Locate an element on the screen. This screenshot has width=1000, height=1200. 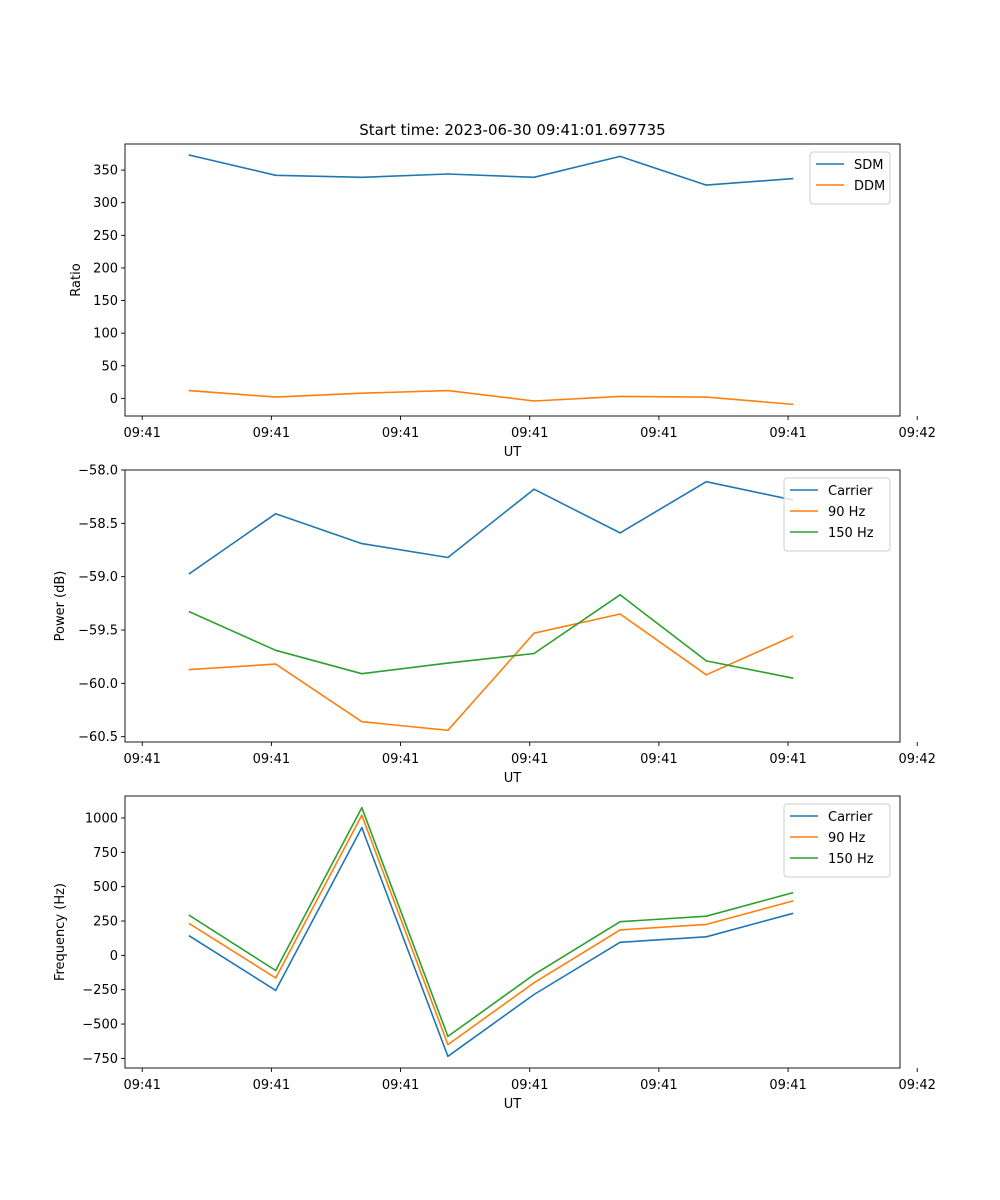
frequency-ytick-label: 1000 is located at coordinates (101, 818).